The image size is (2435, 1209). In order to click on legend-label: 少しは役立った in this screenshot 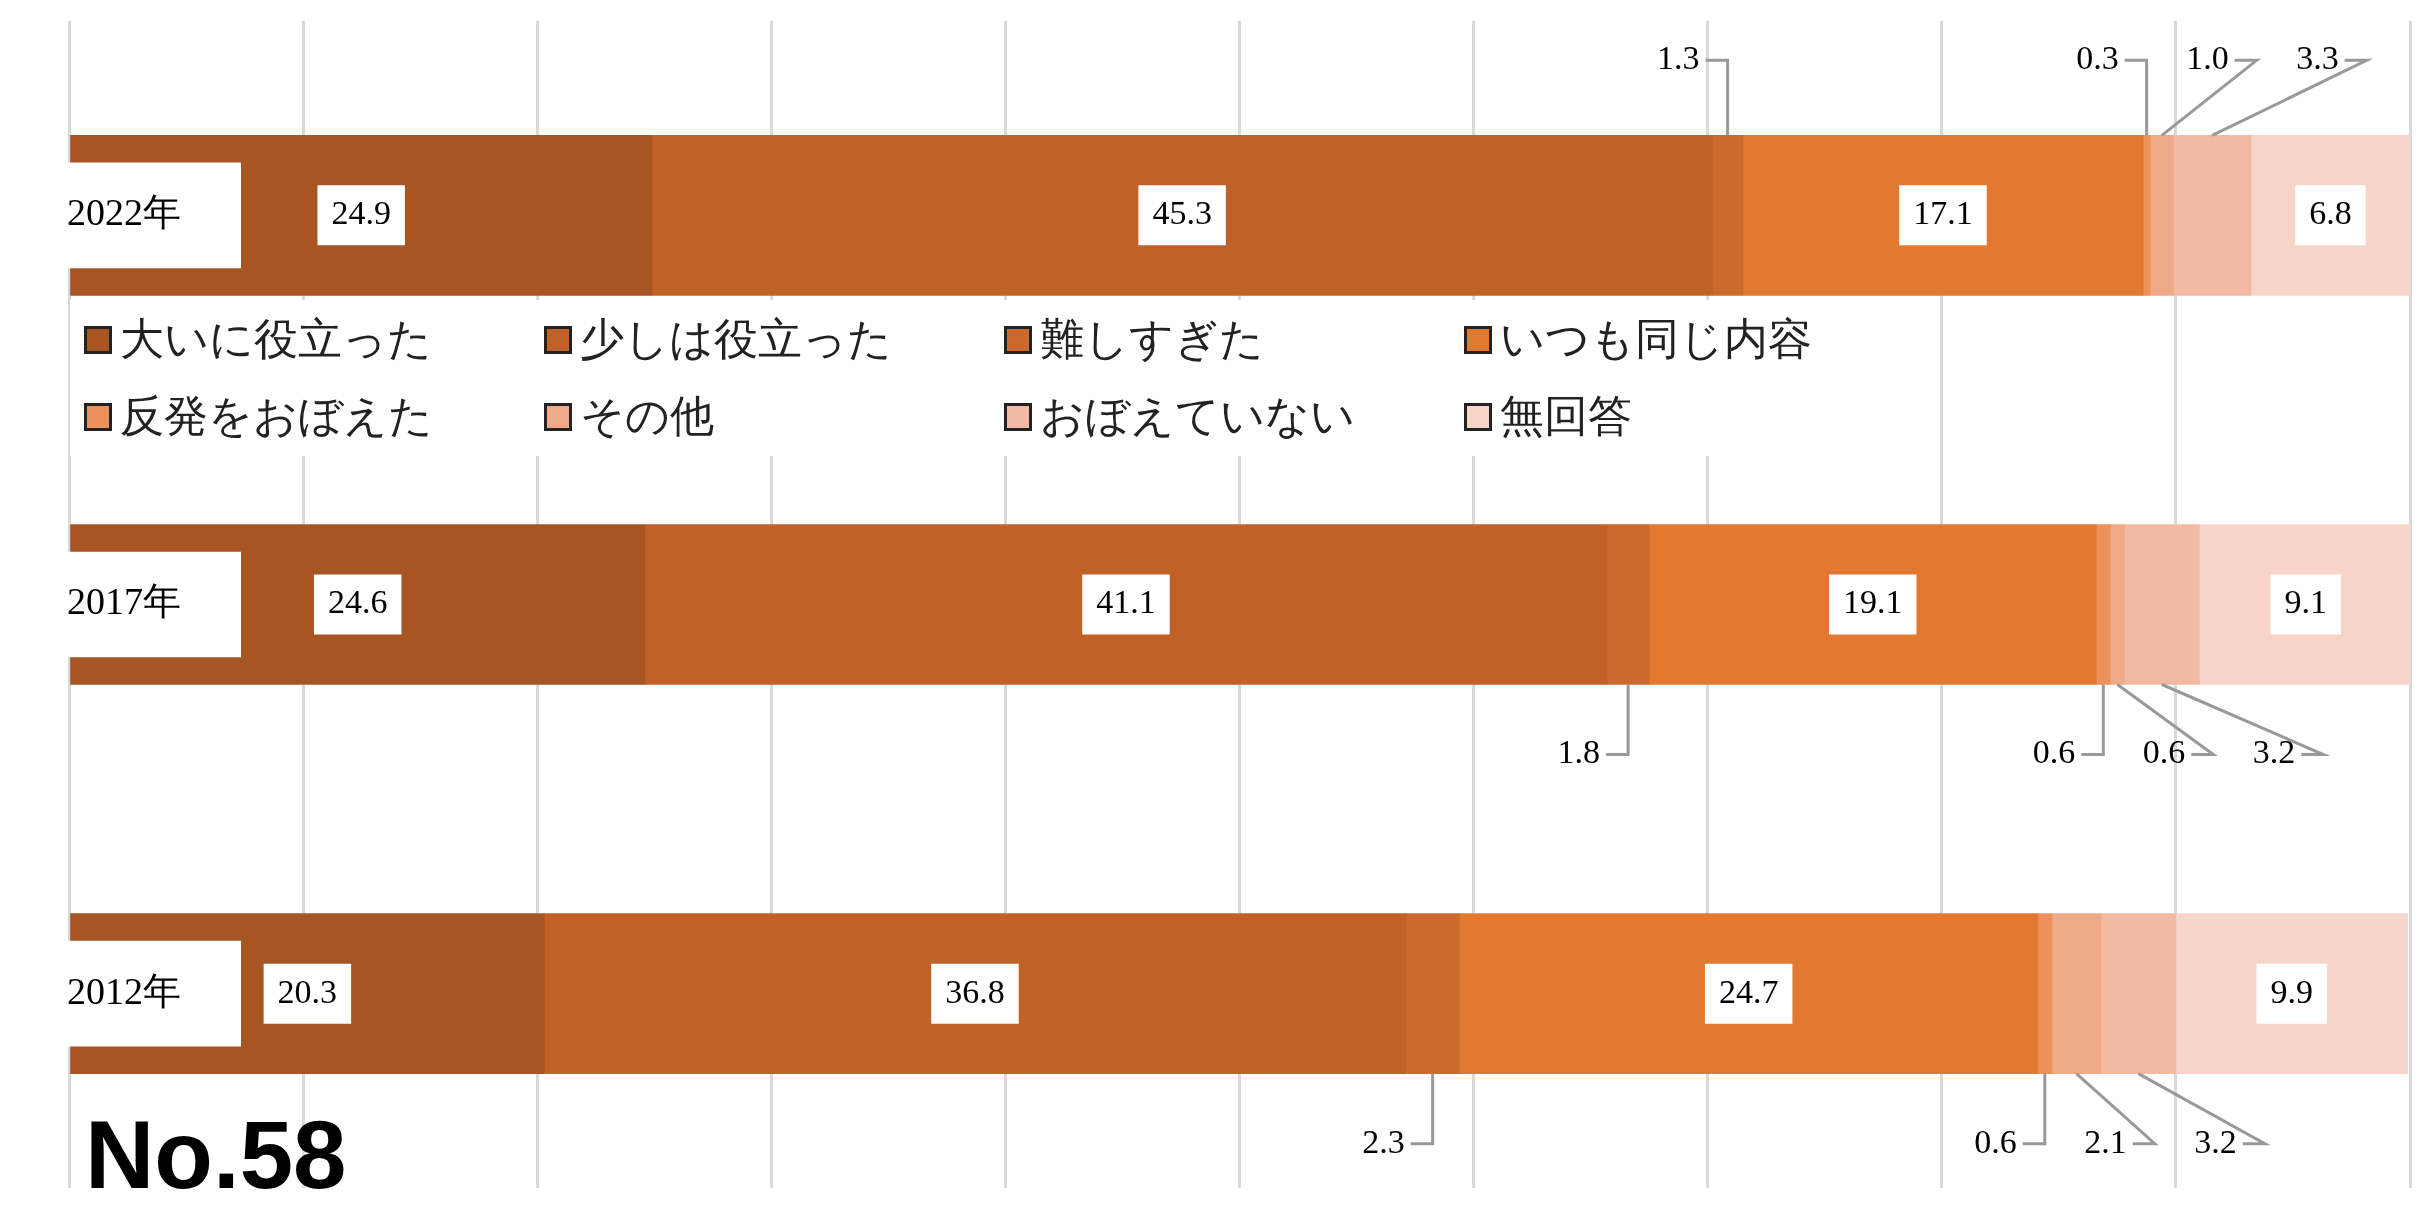, I will do `click(736, 339)`.